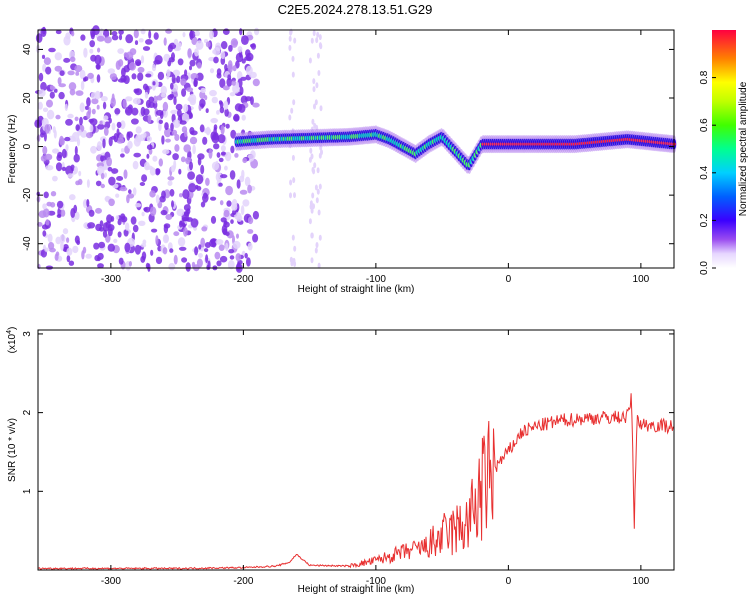  I want to click on svg-text: (x104), so click(12, 340).